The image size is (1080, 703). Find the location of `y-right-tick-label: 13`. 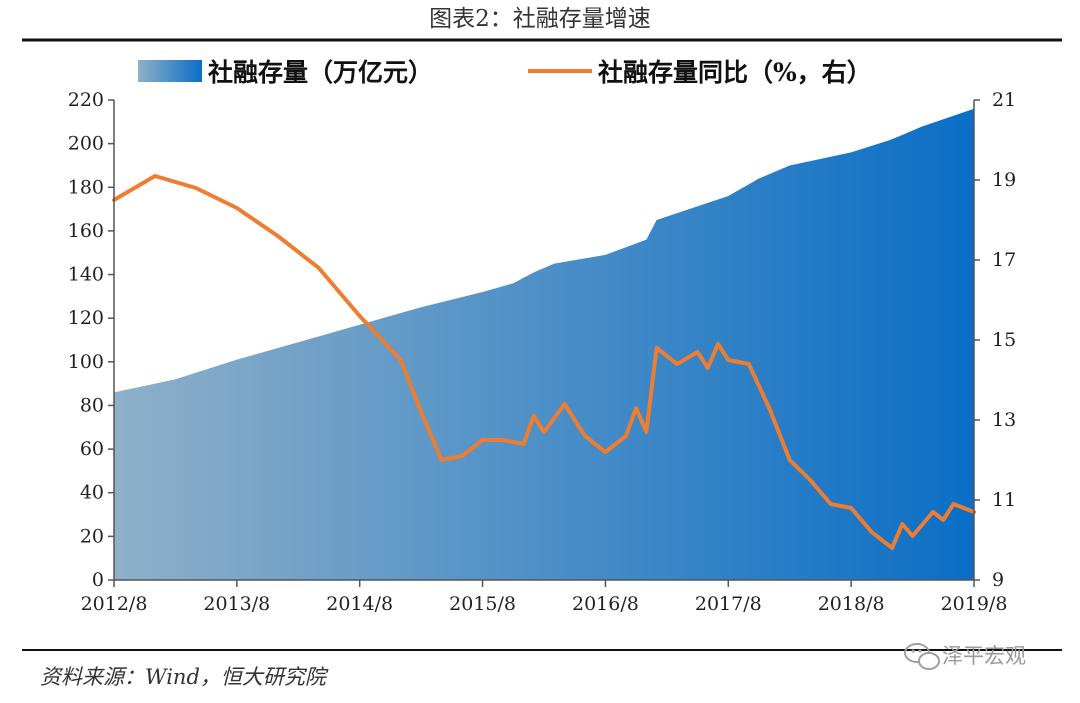

y-right-tick-label: 13 is located at coordinates (1004, 420).